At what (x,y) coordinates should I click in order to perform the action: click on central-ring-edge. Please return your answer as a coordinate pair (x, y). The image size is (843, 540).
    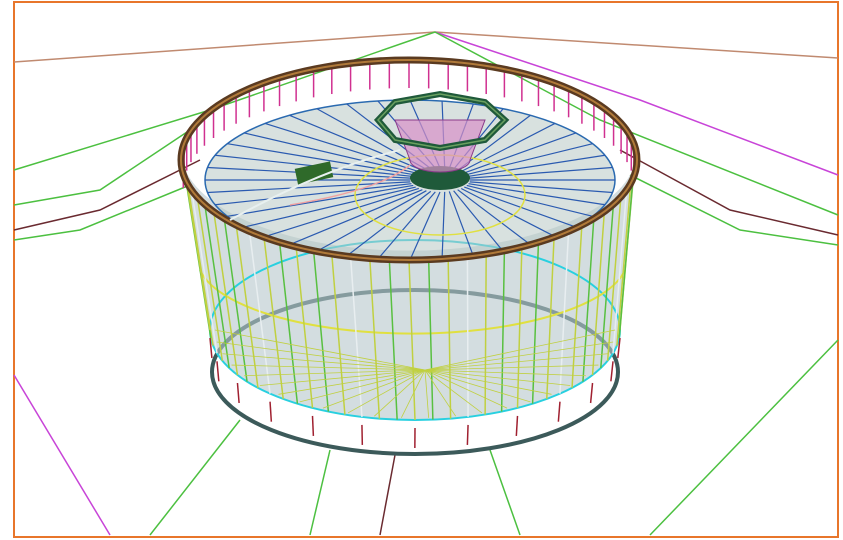
    Looking at the image, I should click on (441, 121).